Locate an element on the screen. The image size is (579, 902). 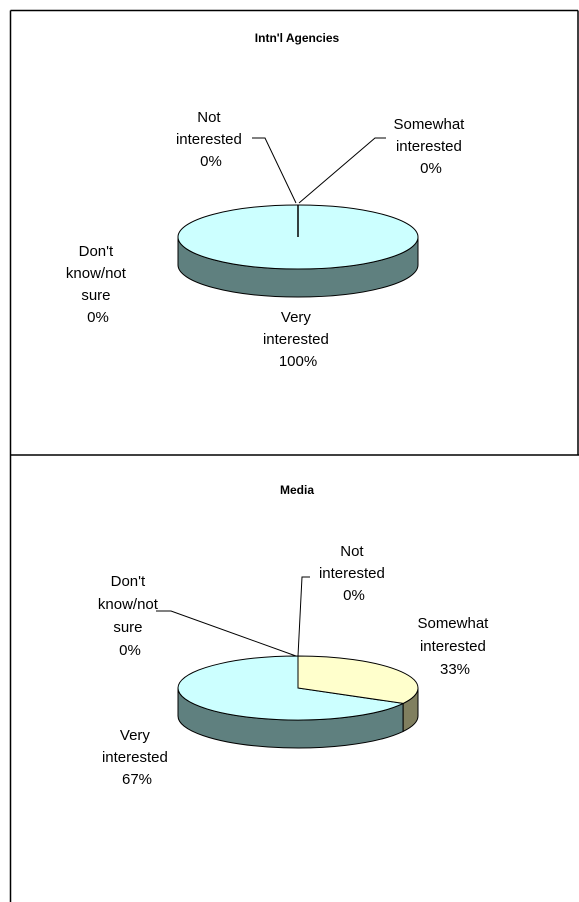
data-label-very-interested: Very interested 100% is located at coordinates (298, 339).